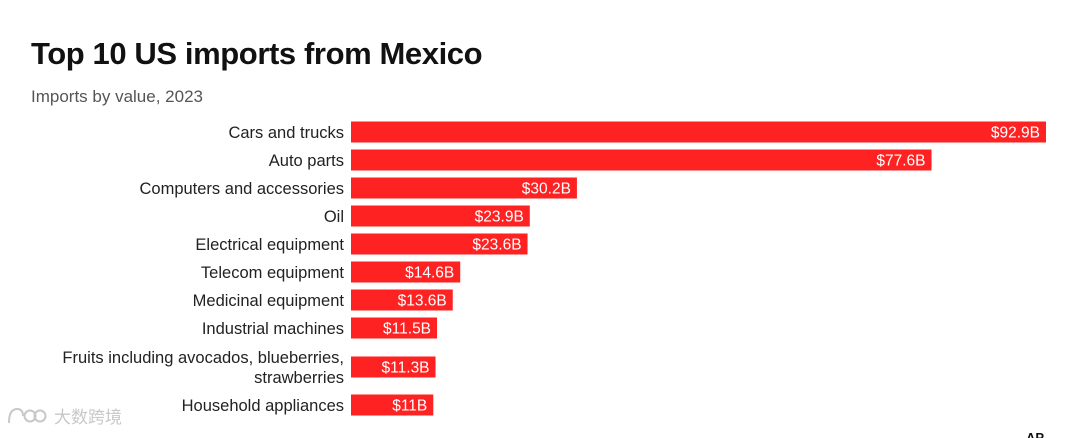 The image size is (1080, 438). What do you see at coordinates (269, 301) in the screenshot?
I see `category-label-6: Medicinal equipment` at bounding box center [269, 301].